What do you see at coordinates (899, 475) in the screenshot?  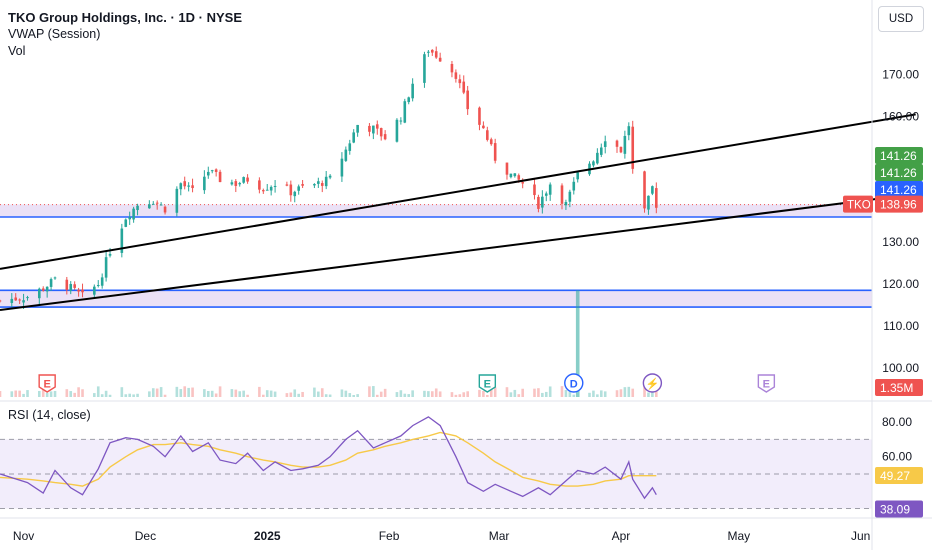 I see `rsi-ma-badge` at bounding box center [899, 475].